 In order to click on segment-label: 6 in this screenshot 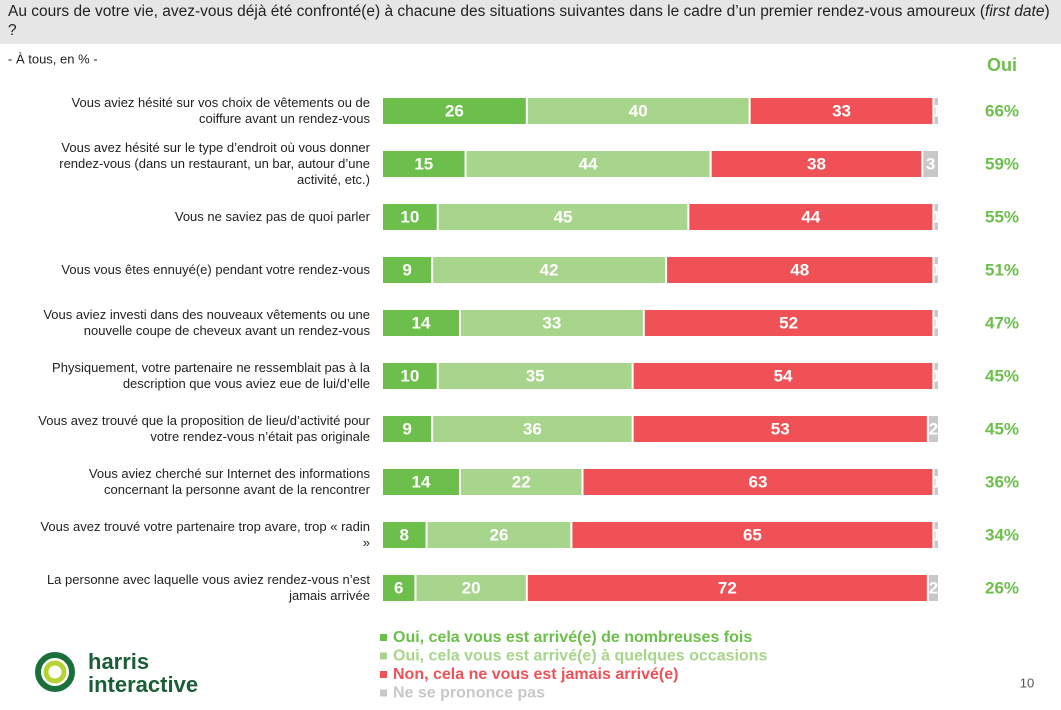, I will do `click(398, 587)`.